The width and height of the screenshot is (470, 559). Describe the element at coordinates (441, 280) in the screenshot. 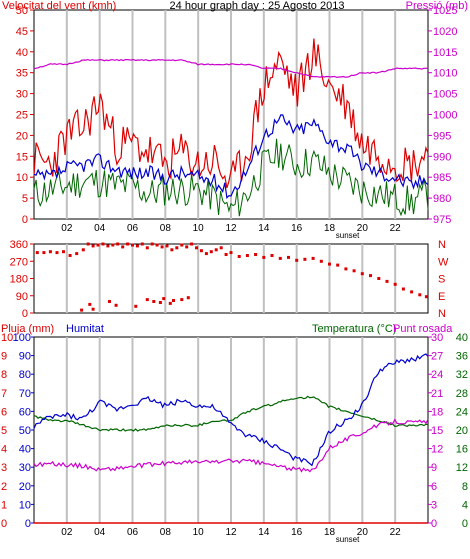

I see `compass-label: S` at that location.